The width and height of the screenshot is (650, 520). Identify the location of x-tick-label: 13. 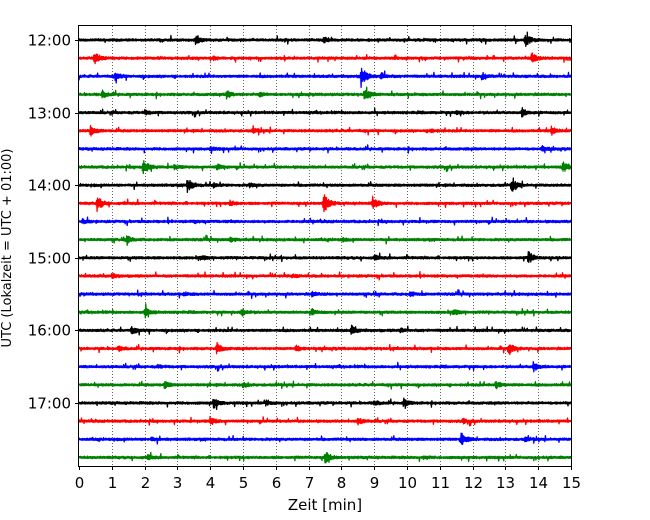
(505, 483).